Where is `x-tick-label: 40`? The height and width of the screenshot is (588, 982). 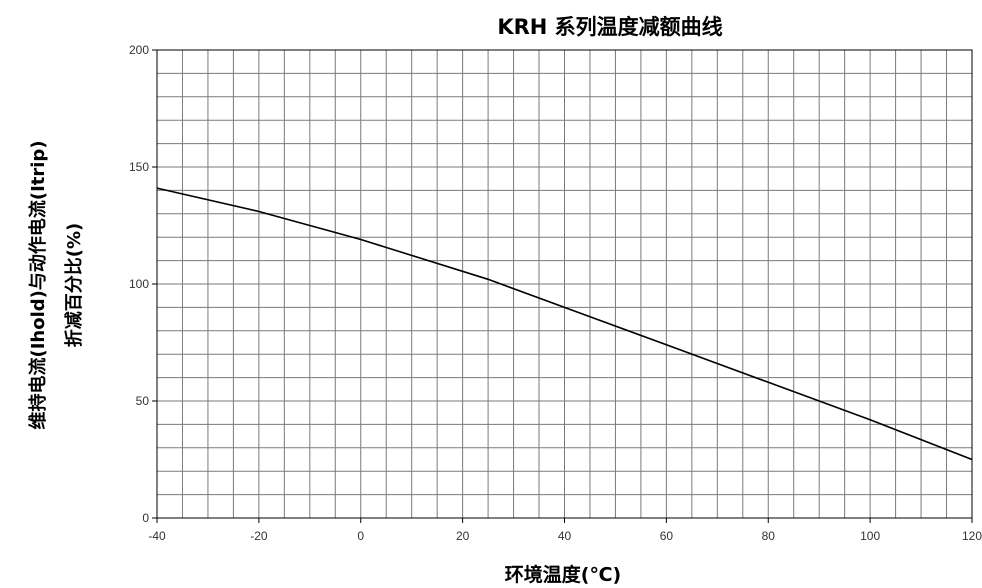
x-tick-label: 40 is located at coordinates (565, 536).